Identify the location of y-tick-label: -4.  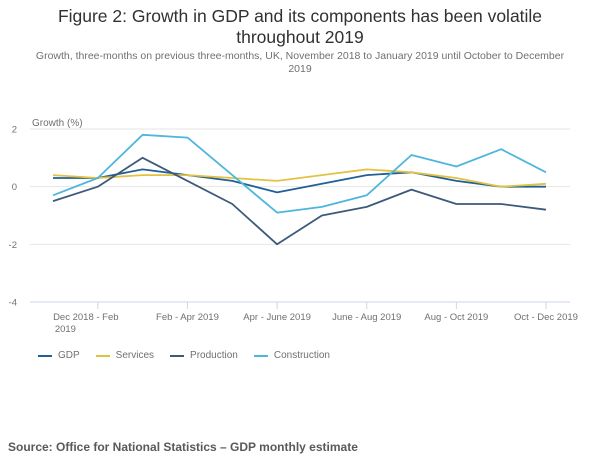
(13, 303).